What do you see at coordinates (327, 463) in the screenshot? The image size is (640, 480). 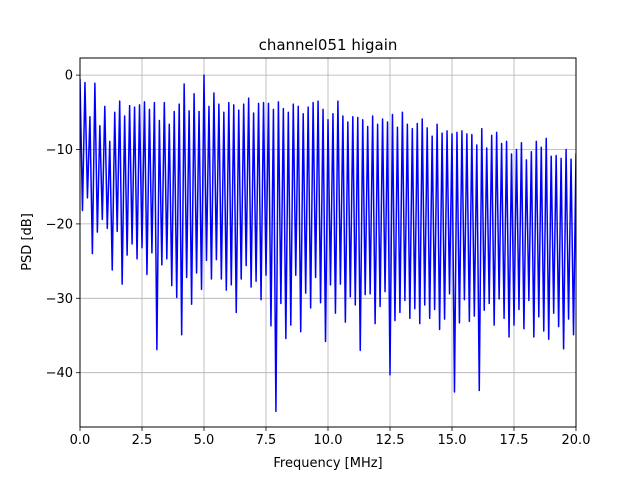 I see `x-axis-label: Frequency [MHz]` at bounding box center [327, 463].